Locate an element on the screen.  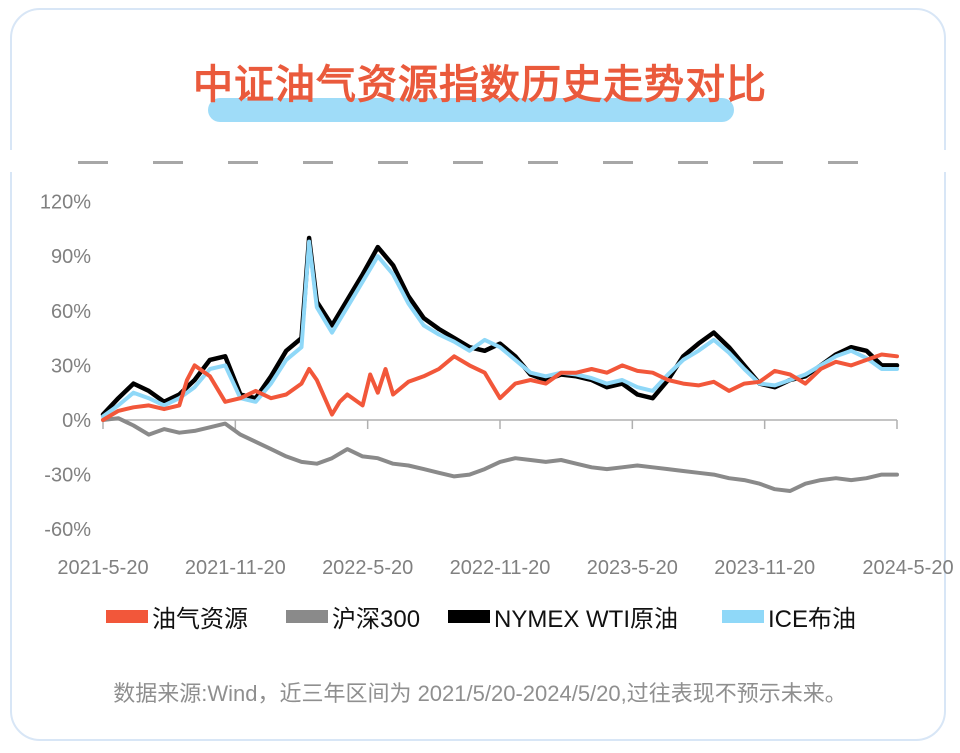
title-highlight is located at coordinates (471, 110).